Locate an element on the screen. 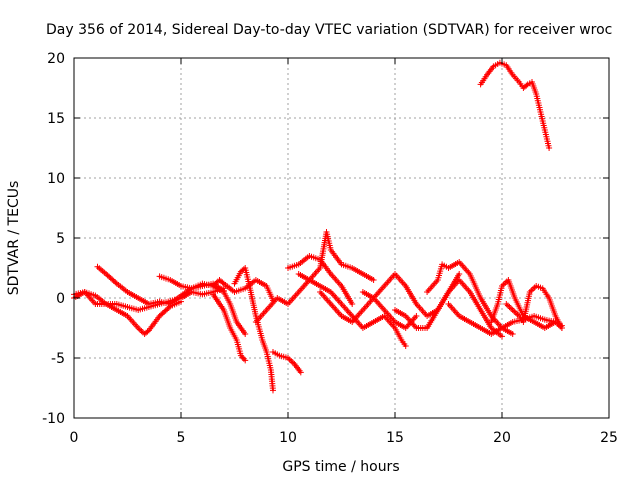 Image resolution: width=640 pixels, height=480 pixels. y-tick-label: -10 is located at coordinates (53, 419).